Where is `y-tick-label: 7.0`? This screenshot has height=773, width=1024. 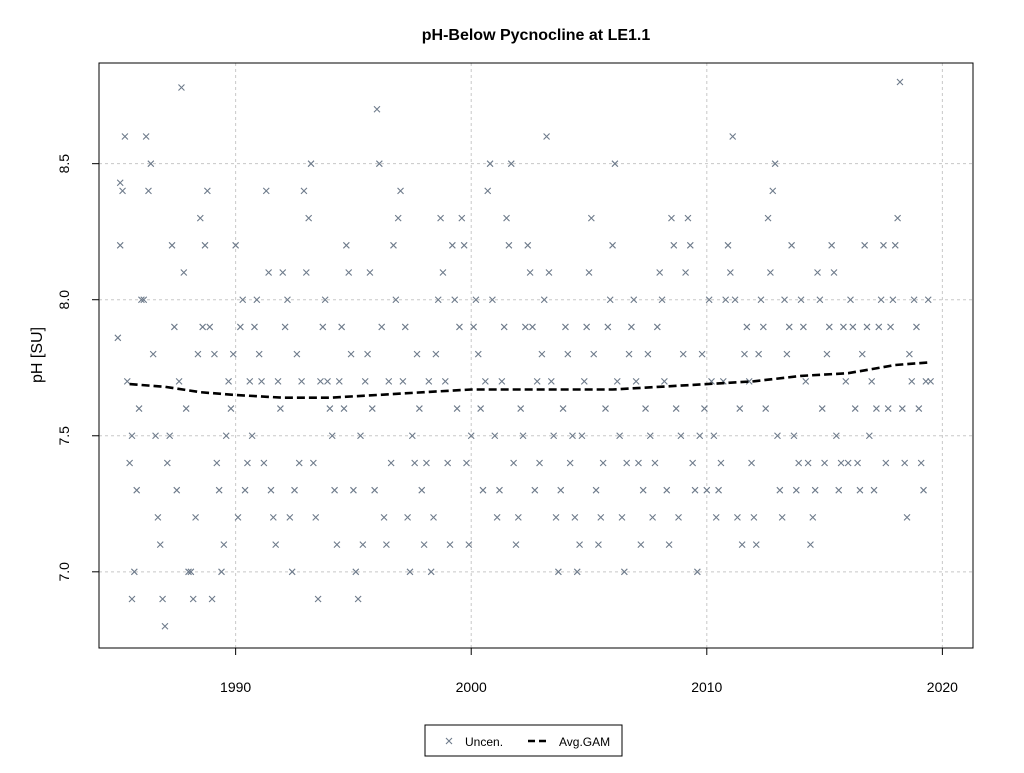
y-tick-label: 7.0 is located at coordinates (64, 572).